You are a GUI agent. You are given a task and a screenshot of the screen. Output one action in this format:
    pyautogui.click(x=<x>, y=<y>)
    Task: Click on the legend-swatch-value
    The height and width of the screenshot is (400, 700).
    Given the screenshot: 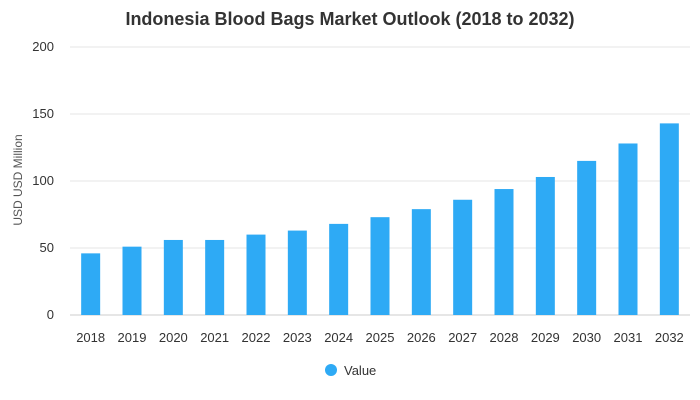 What is the action you would take?
    pyautogui.click(x=331, y=370)
    